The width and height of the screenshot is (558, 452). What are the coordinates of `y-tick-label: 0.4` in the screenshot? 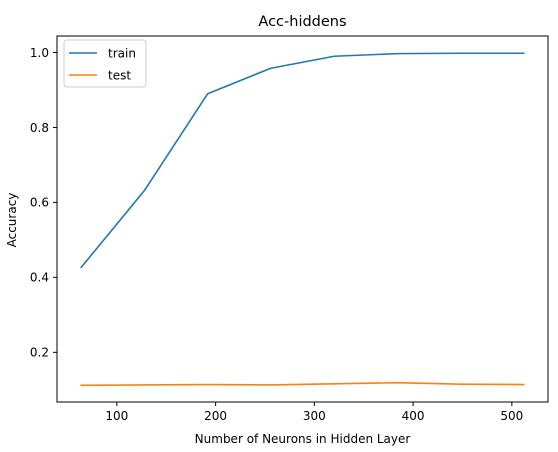 It's located at (39, 278).